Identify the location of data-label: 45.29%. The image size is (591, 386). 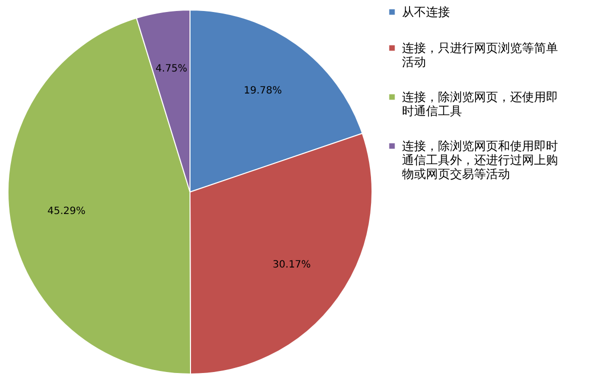
(66, 211).